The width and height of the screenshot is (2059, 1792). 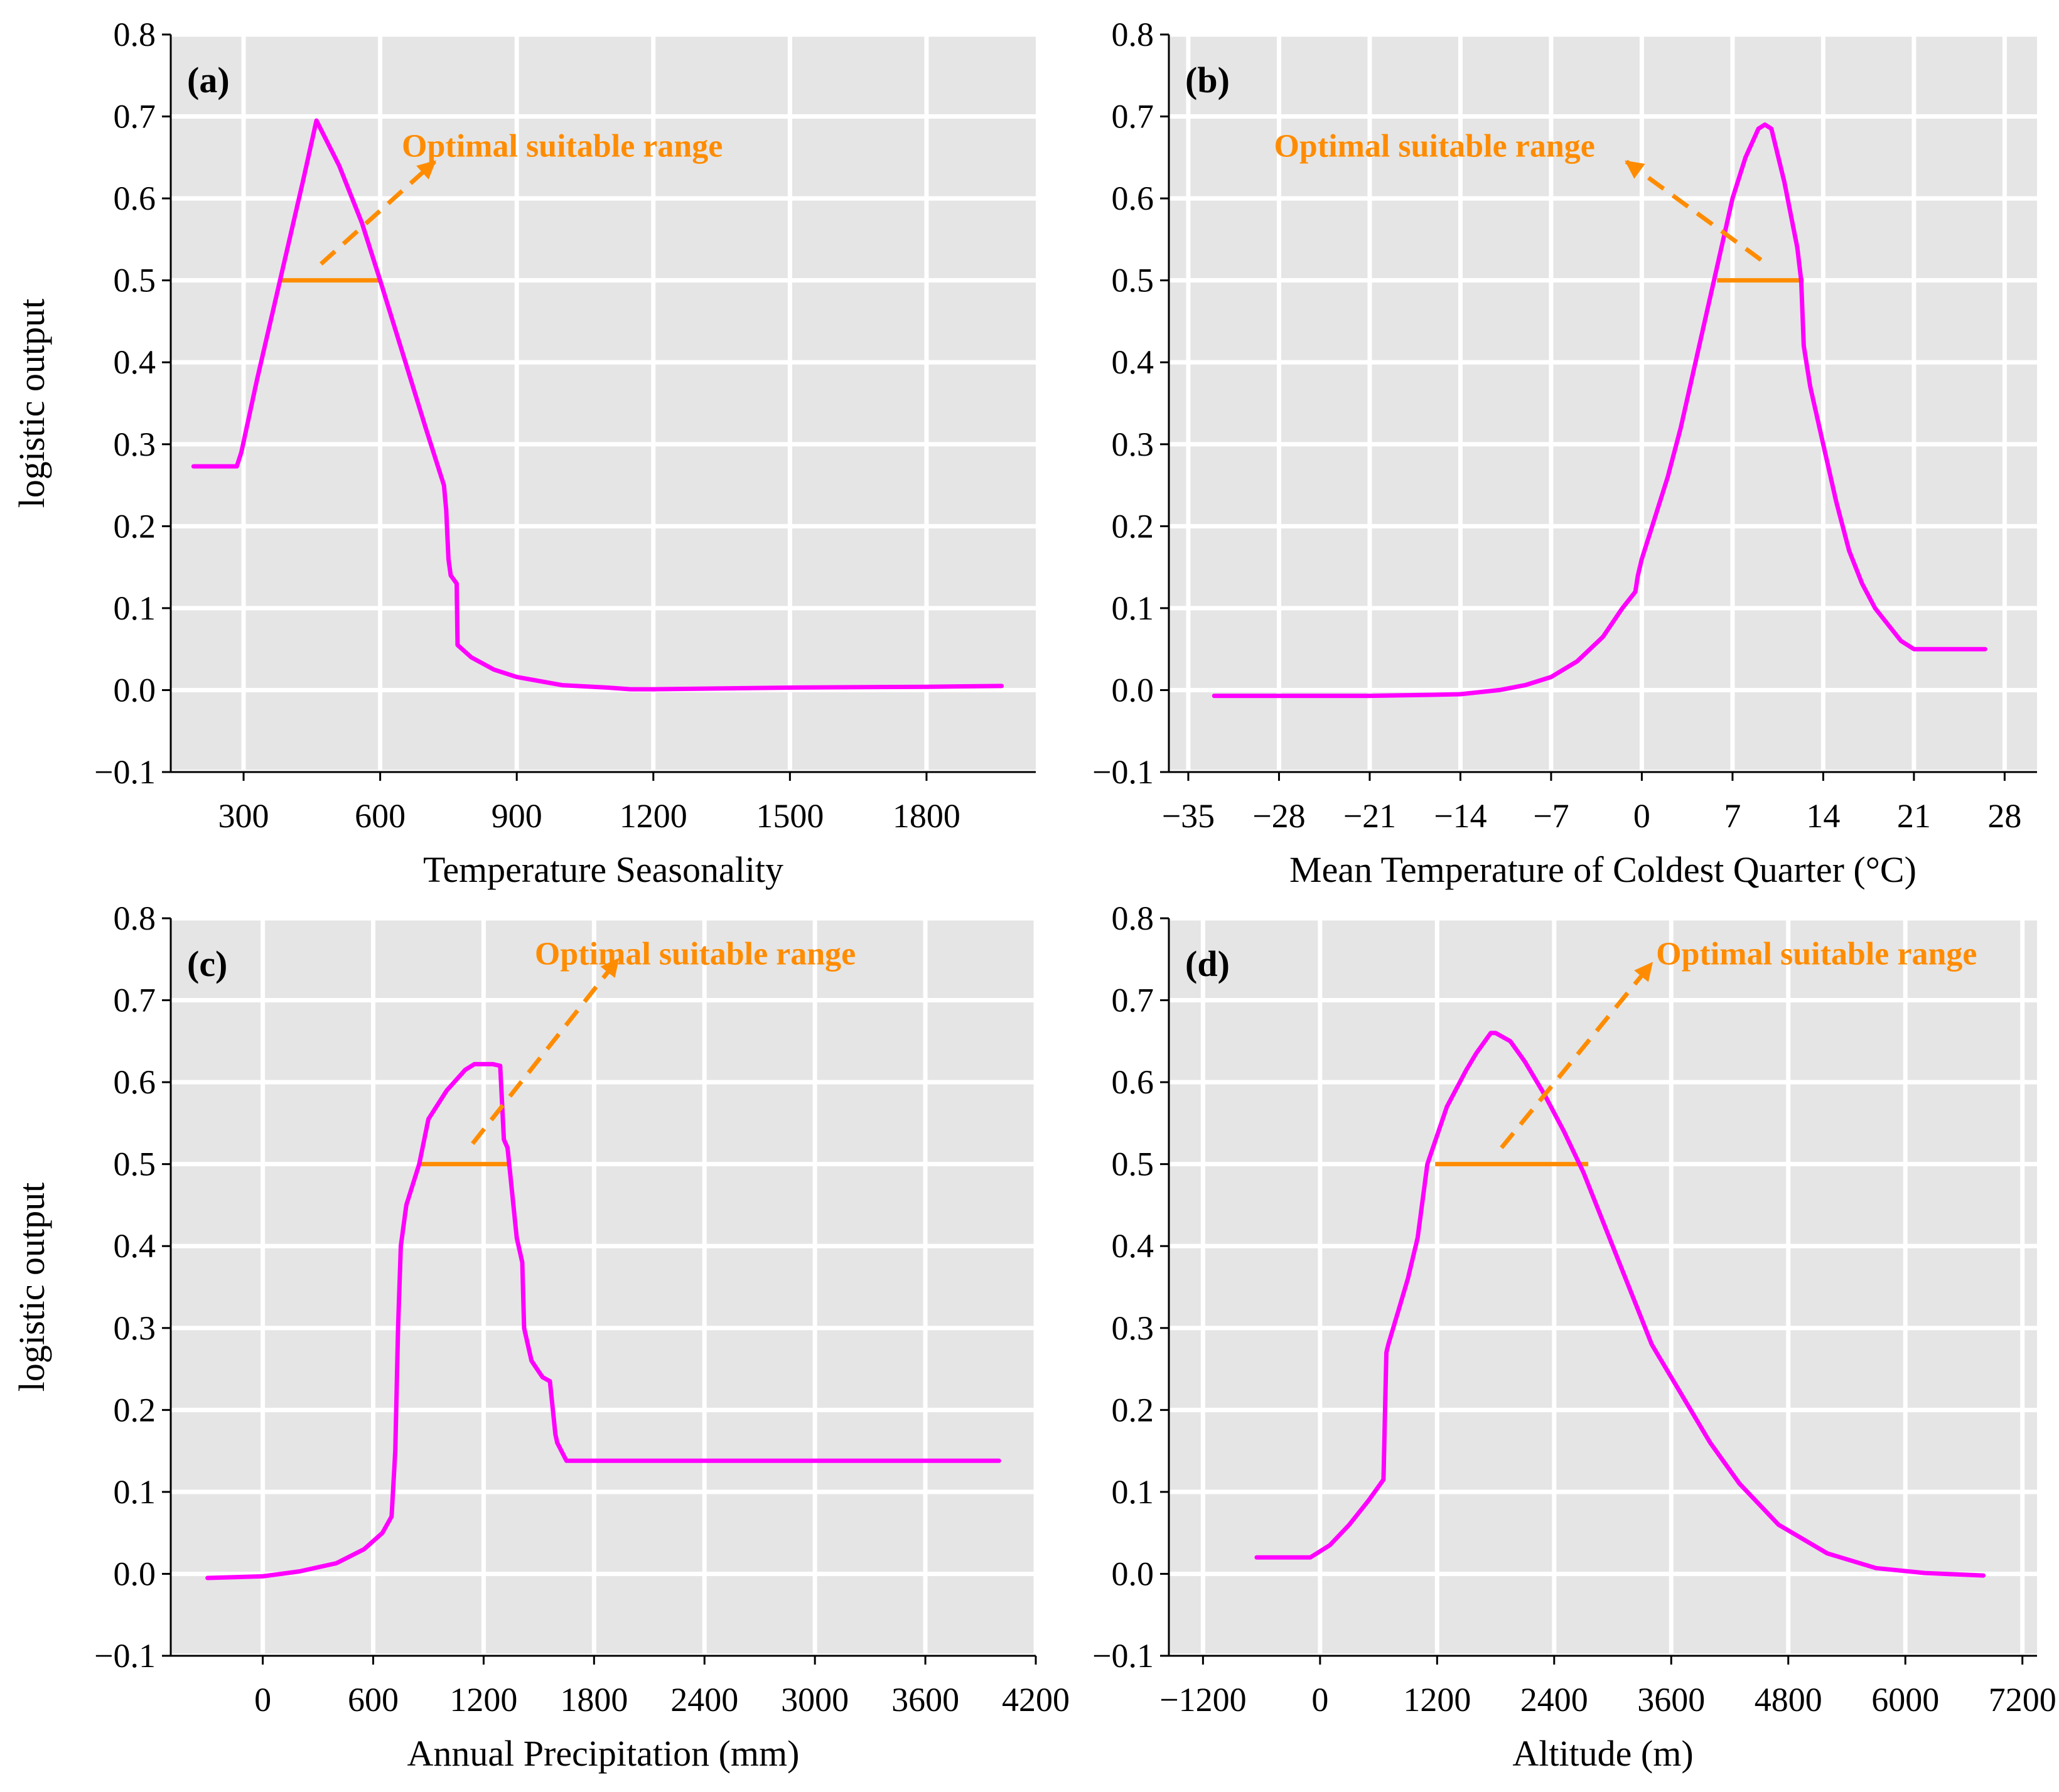 What do you see at coordinates (815, 1700) in the screenshot?
I see `x-tick-label: 3000` at bounding box center [815, 1700].